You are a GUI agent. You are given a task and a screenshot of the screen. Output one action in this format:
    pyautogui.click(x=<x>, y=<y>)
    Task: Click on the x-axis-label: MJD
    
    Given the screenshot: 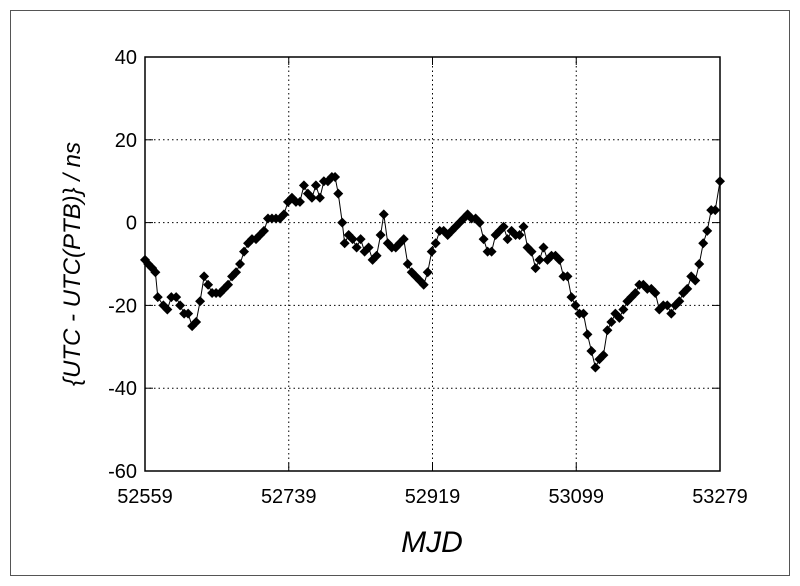 What is the action you would take?
    pyautogui.click(x=432, y=542)
    